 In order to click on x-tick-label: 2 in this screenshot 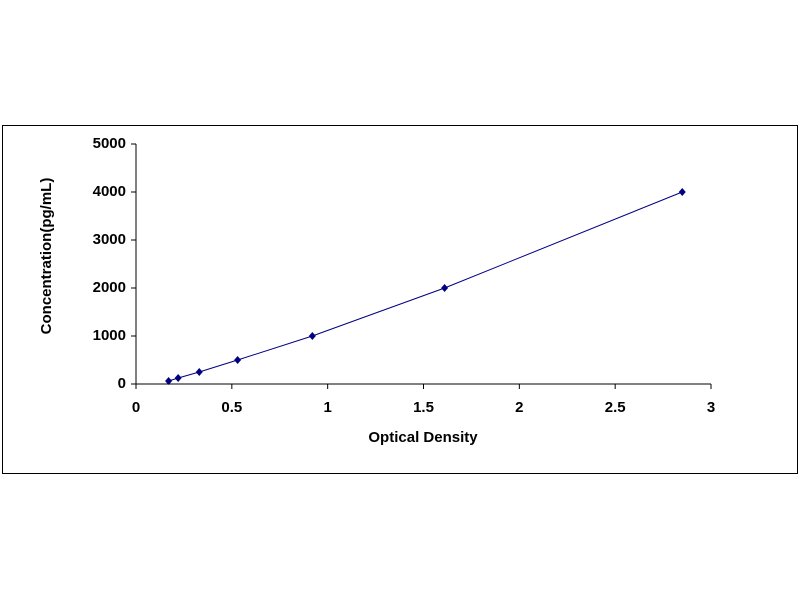, I will do `click(519, 407)`.